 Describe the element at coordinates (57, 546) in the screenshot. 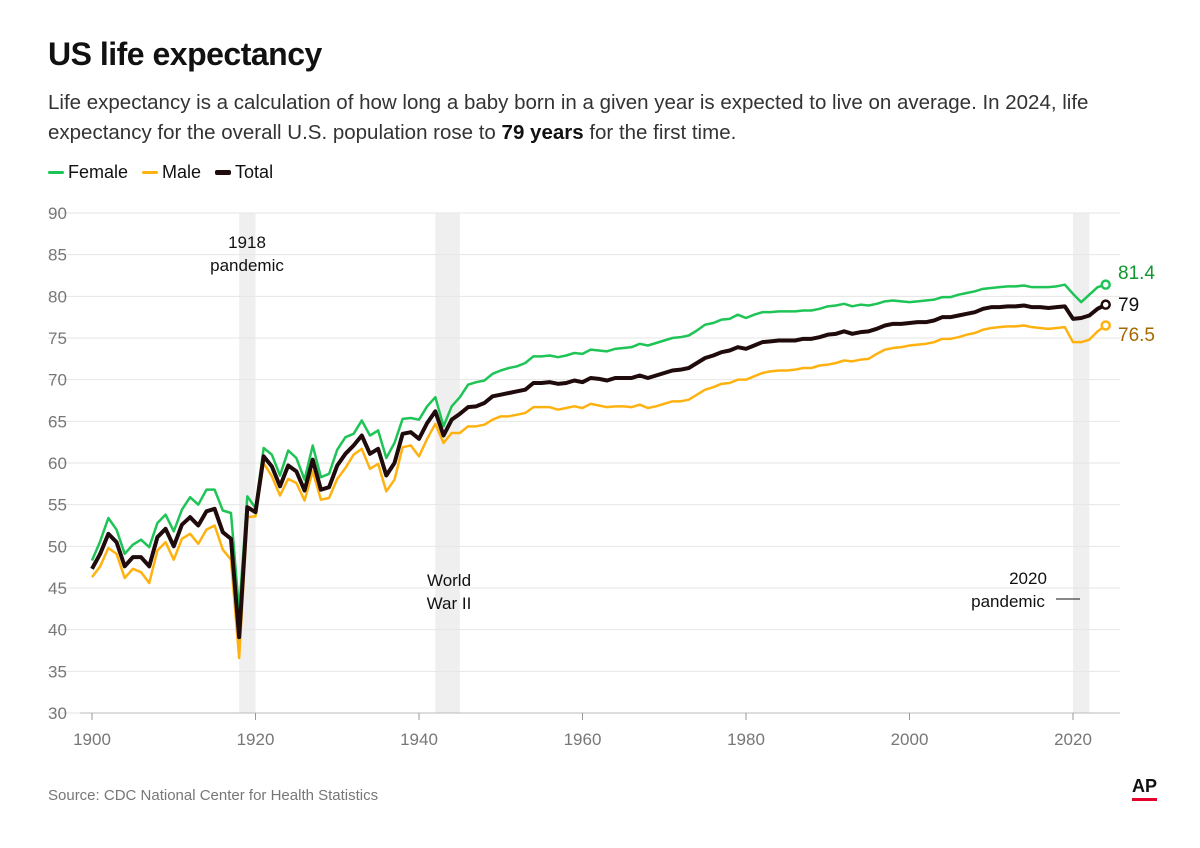

I see `y-tick-label: 50` at that location.